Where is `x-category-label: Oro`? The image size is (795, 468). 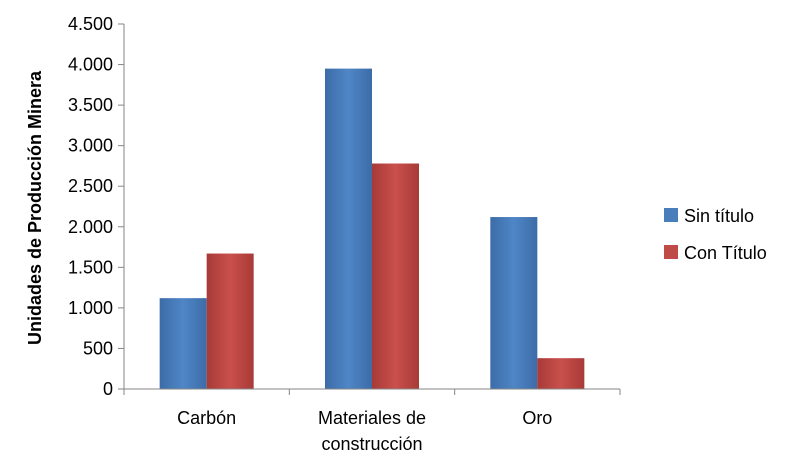
x-category-label: Oro is located at coordinates (537, 418).